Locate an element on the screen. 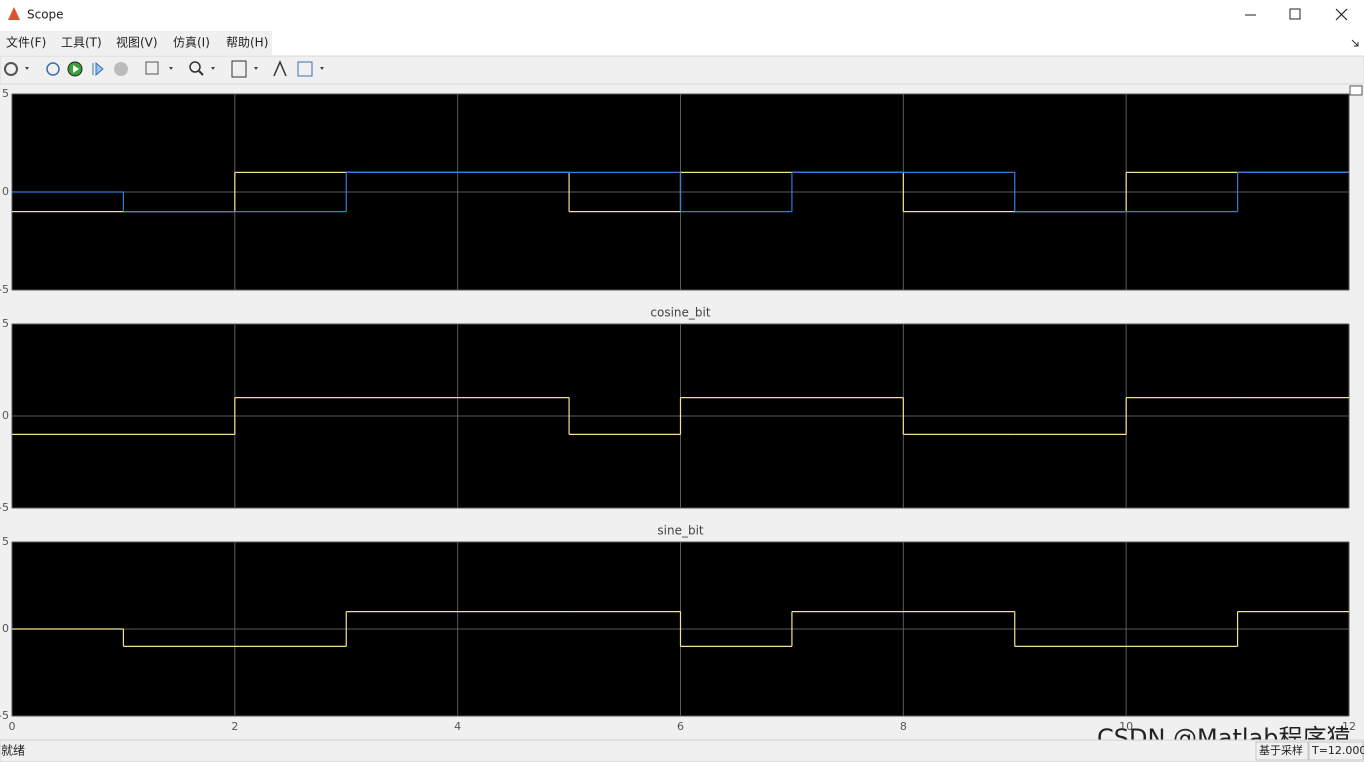 The height and width of the screenshot is (762, 1364). app-icon is located at coordinates (14, 13).